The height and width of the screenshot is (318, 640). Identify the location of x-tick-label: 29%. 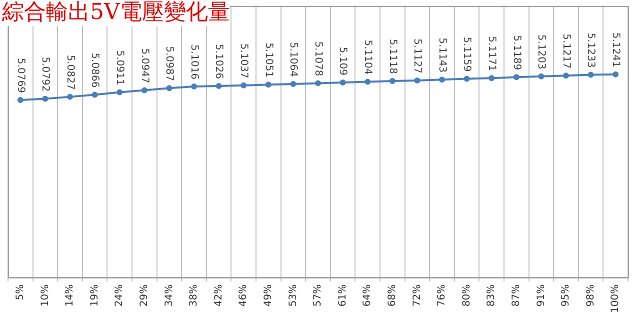
(144, 295).